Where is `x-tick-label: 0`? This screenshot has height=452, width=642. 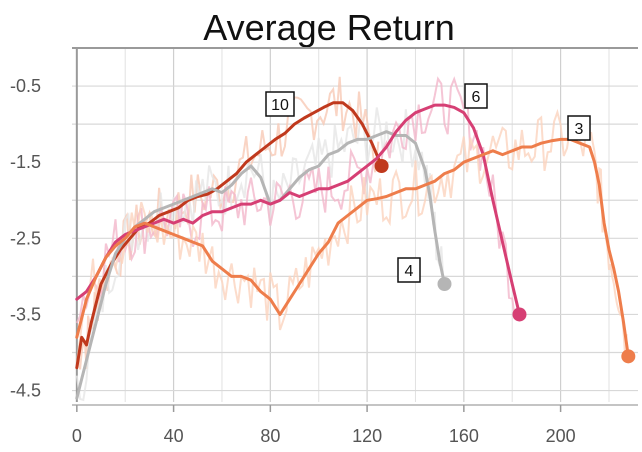 x-tick-label: 0 is located at coordinates (77, 436).